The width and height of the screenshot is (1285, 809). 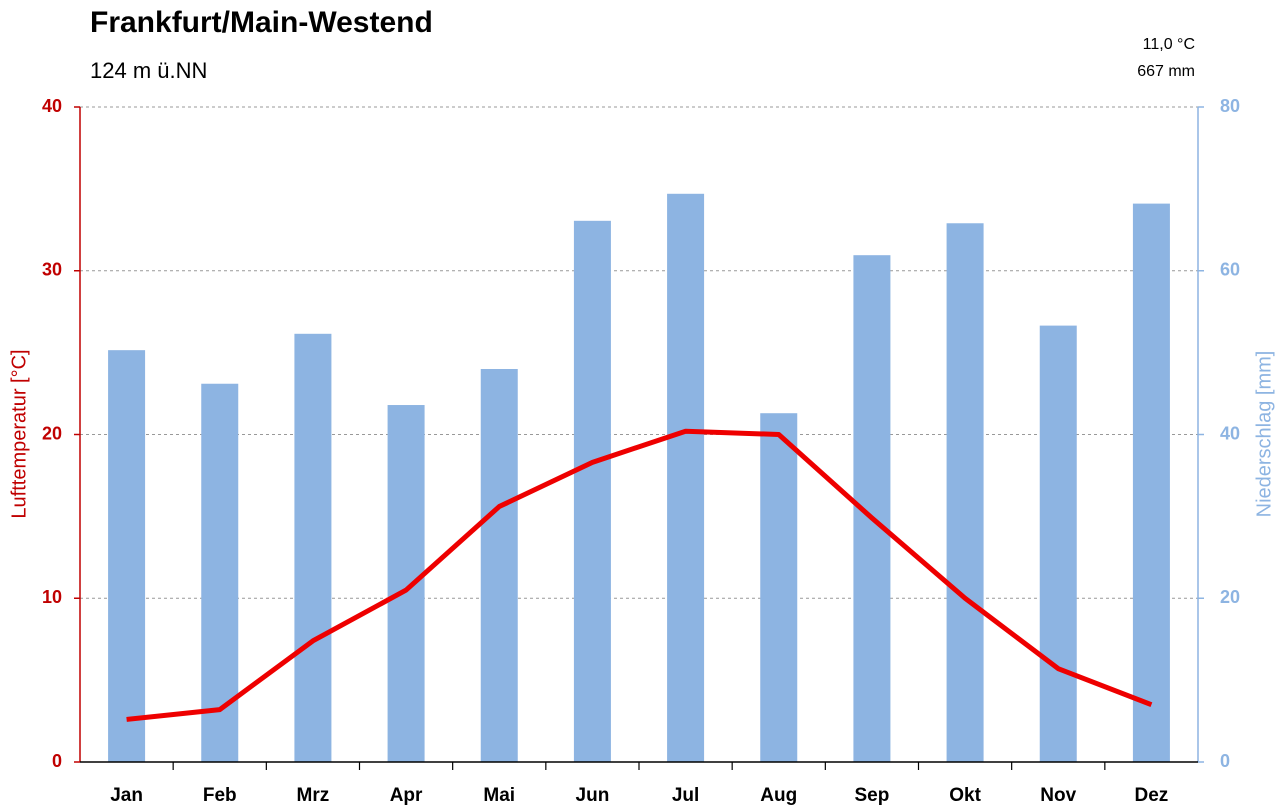 I want to click on y-tick-label: 20, so click(x=52, y=433).